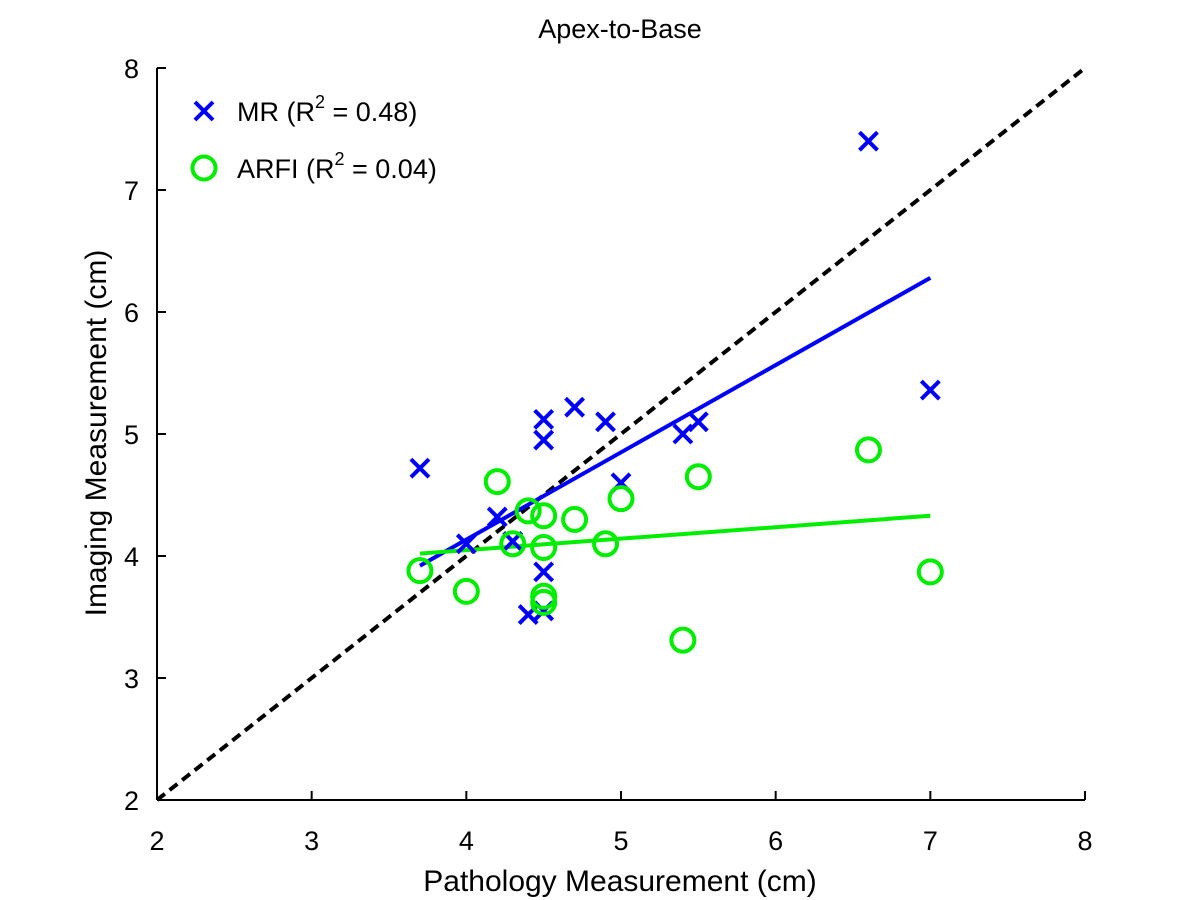 The image size is (1200, 900). I want to click on mr-legend-suffix: = 0.48), so click(371, 112).